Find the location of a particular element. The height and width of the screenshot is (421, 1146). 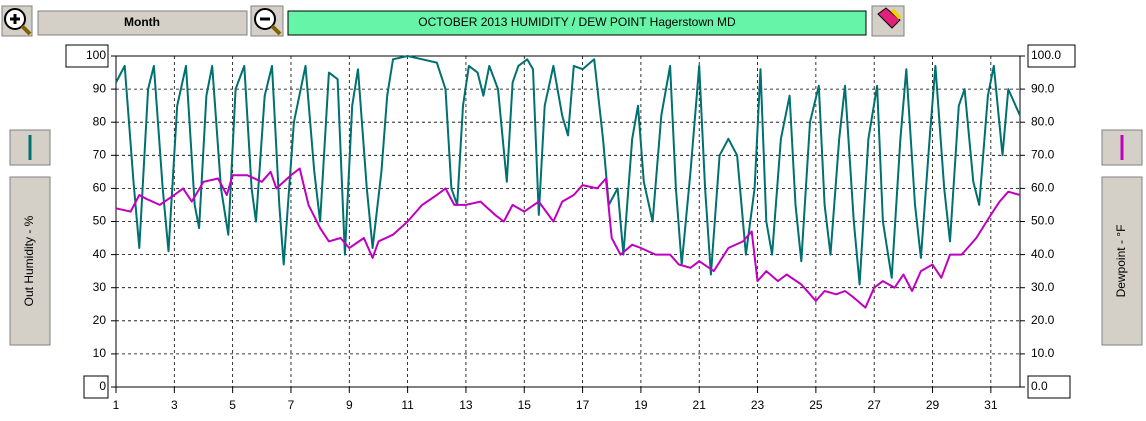

y-tick-label: 10 is located at coordinates (100, 353).